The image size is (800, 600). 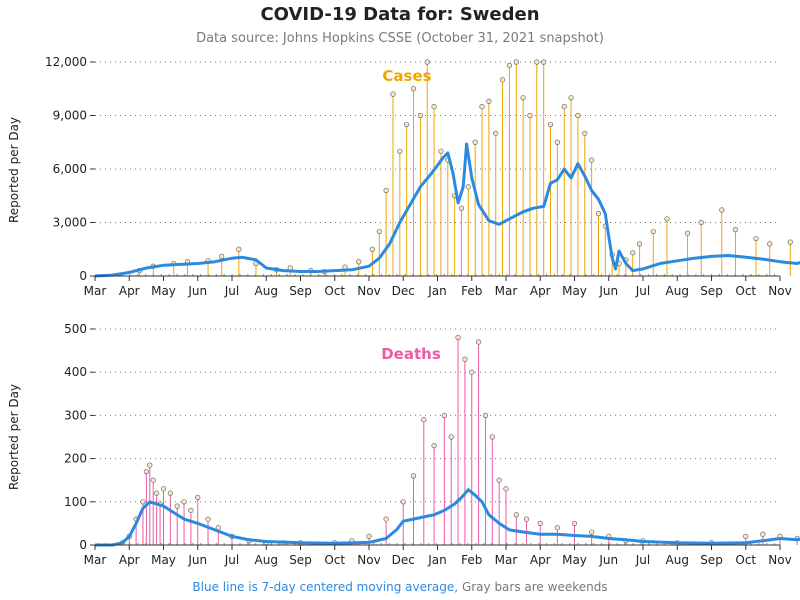 I want to click on deaths-x-tick-label: Mar, so click(x=506, y=560).